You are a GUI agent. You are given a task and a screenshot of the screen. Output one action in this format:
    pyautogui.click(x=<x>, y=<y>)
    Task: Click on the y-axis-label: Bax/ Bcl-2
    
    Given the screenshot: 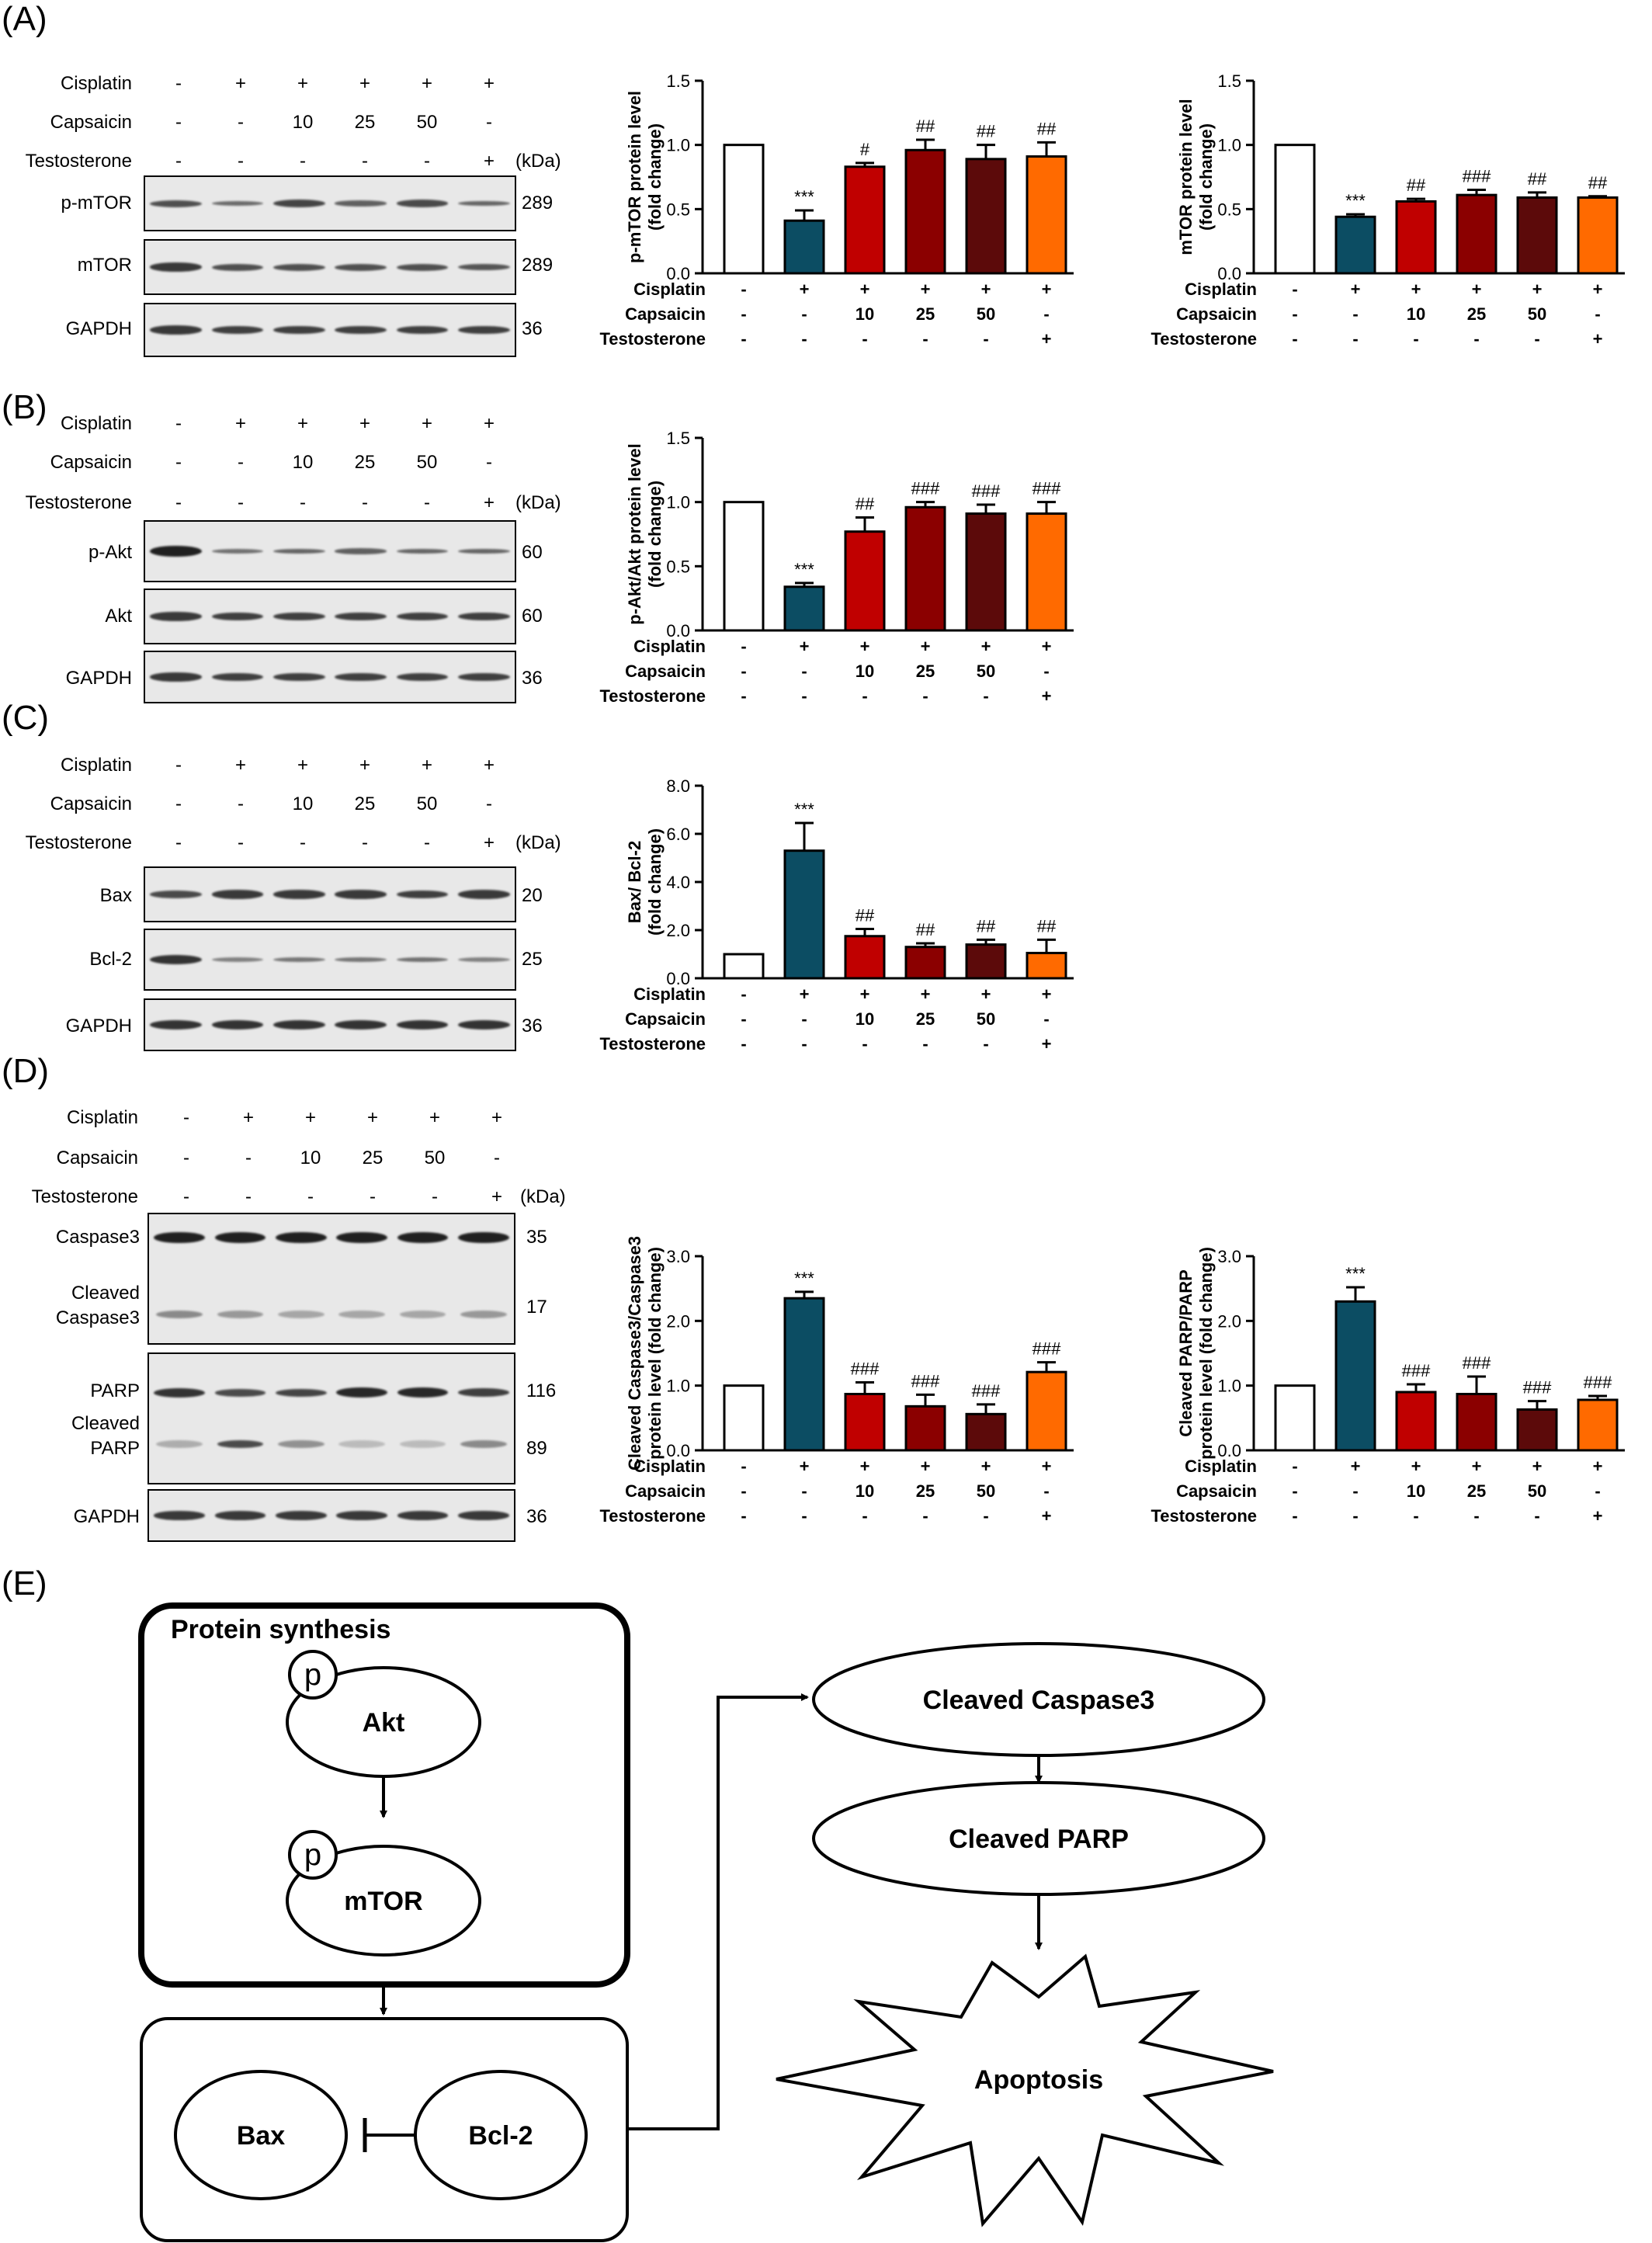 What is the action you would take?
    pyautogui.click(x=634, y=882)
    